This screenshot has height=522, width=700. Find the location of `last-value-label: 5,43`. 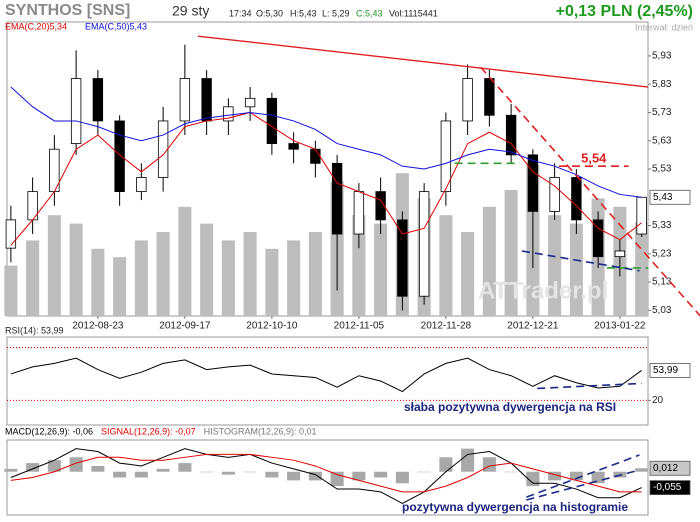

last-value-label: 5,43 is located at coordinates (663, 197).